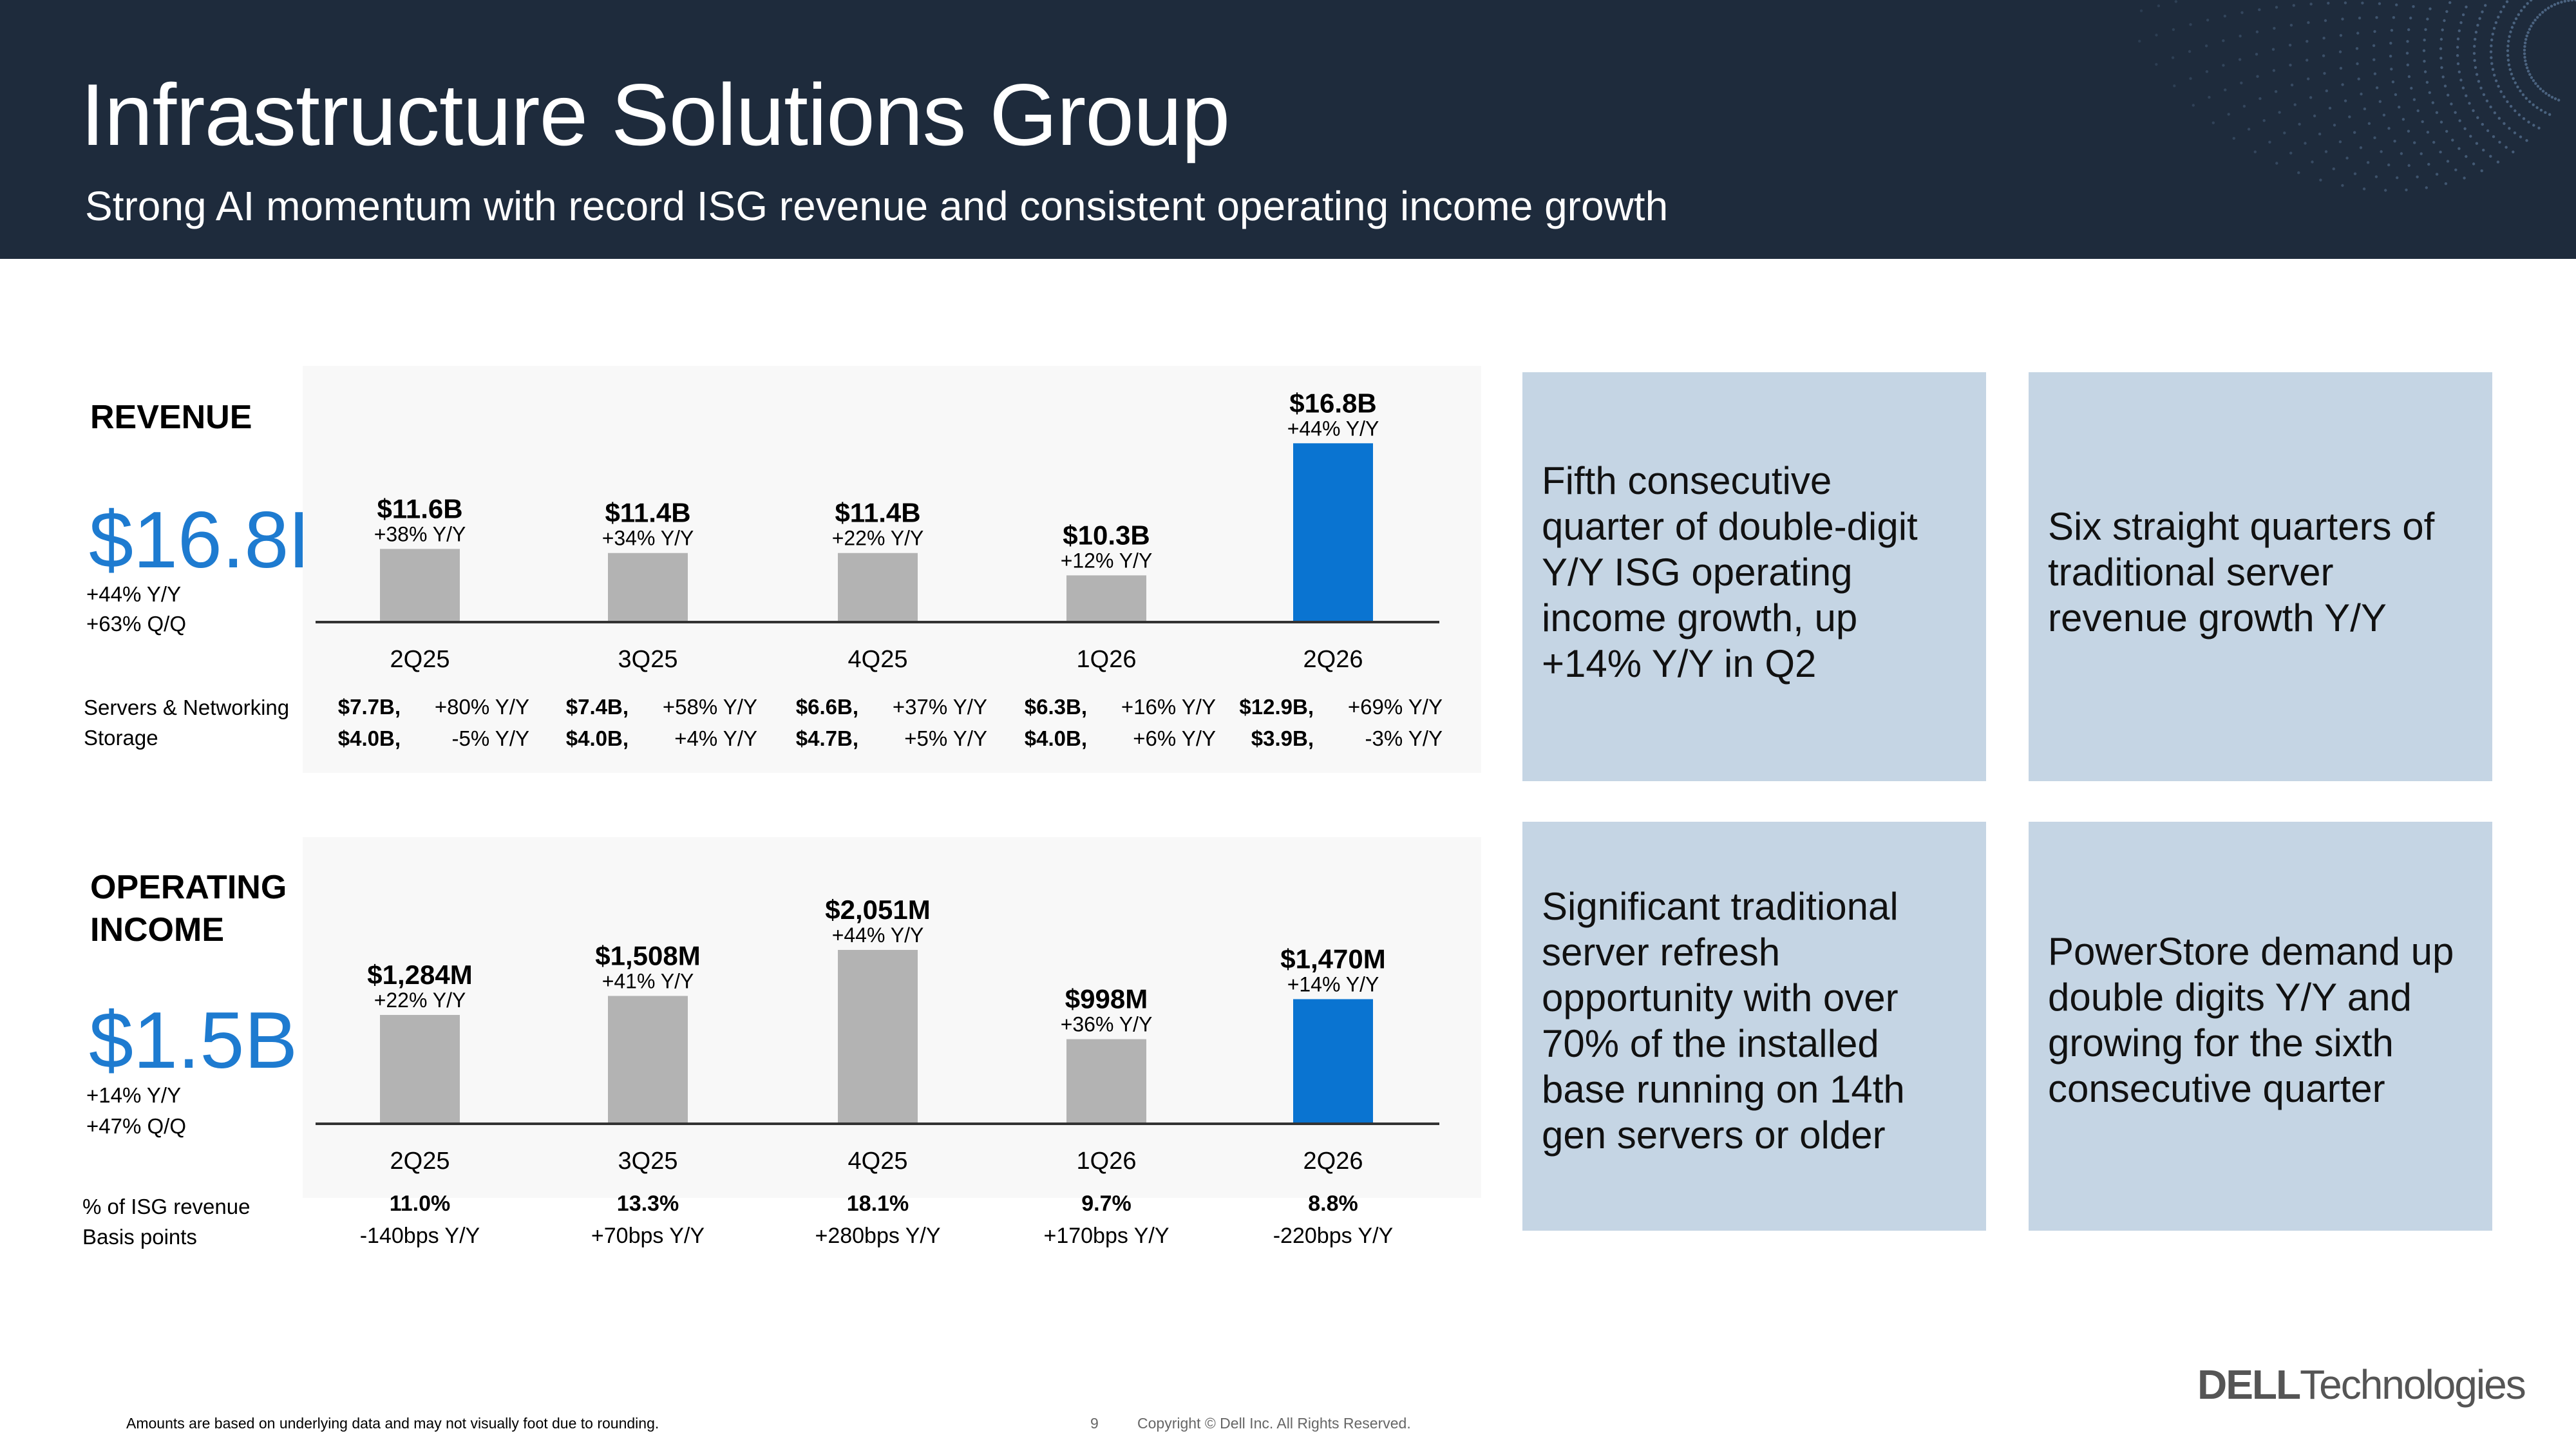  I want to click on revenue-big-value: $16.8B, so click(216, 540).